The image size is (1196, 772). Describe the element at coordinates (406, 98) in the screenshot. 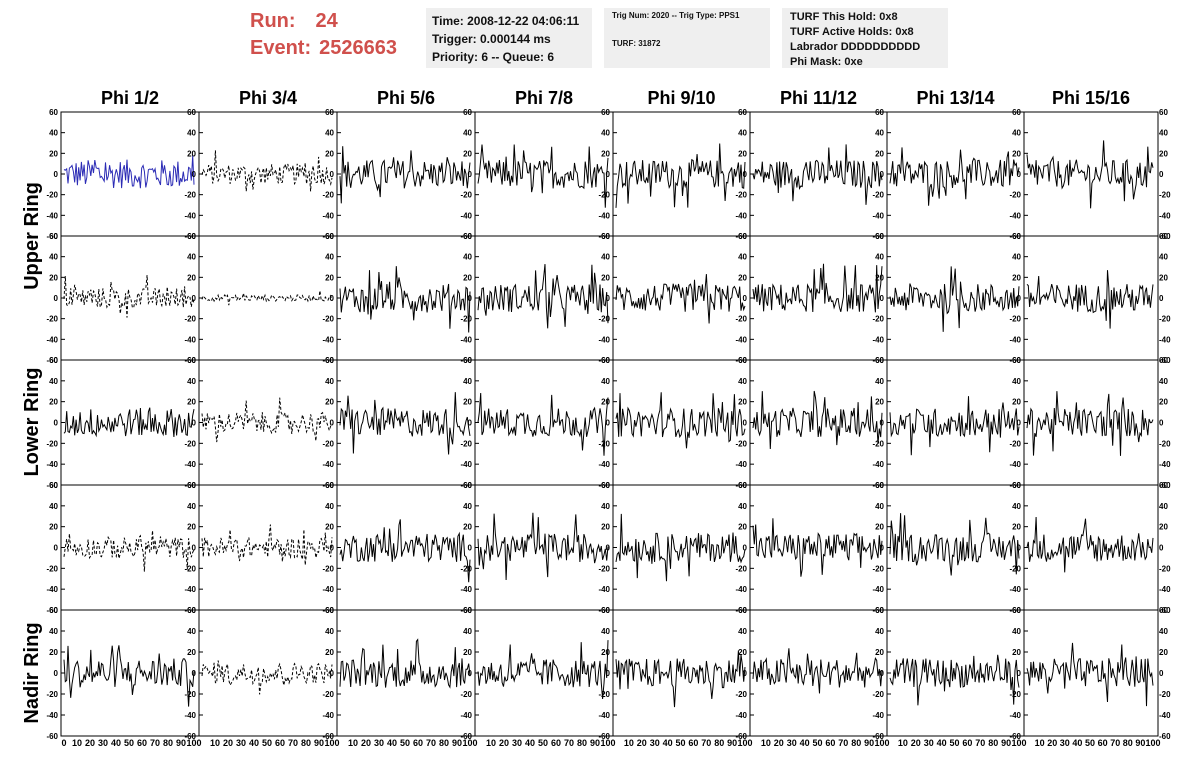

I see `column-header: Phi 5/6` at that location.